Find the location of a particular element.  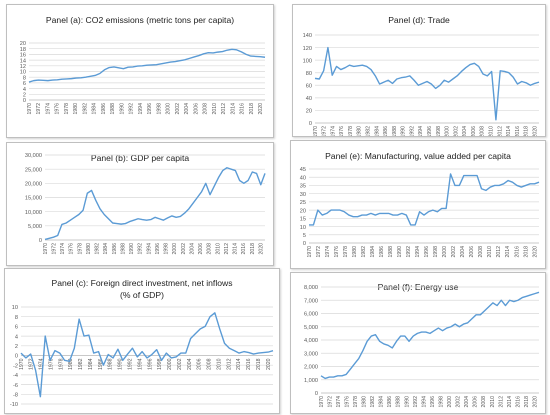

panel-a-ytick-label: 20 is located at coordinates (23, 44).